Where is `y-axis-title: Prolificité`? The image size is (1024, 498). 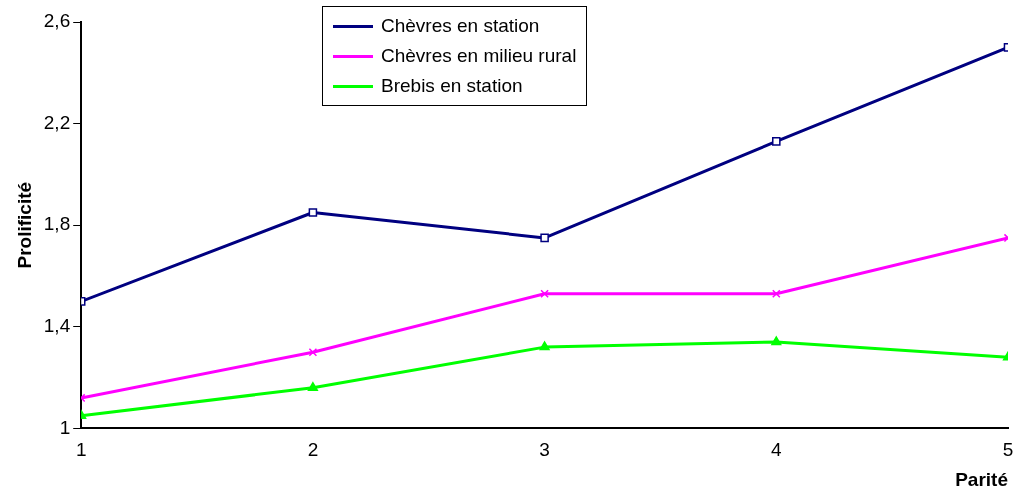
y-axis-title: Prolificité is located at coordinates (24, 225).